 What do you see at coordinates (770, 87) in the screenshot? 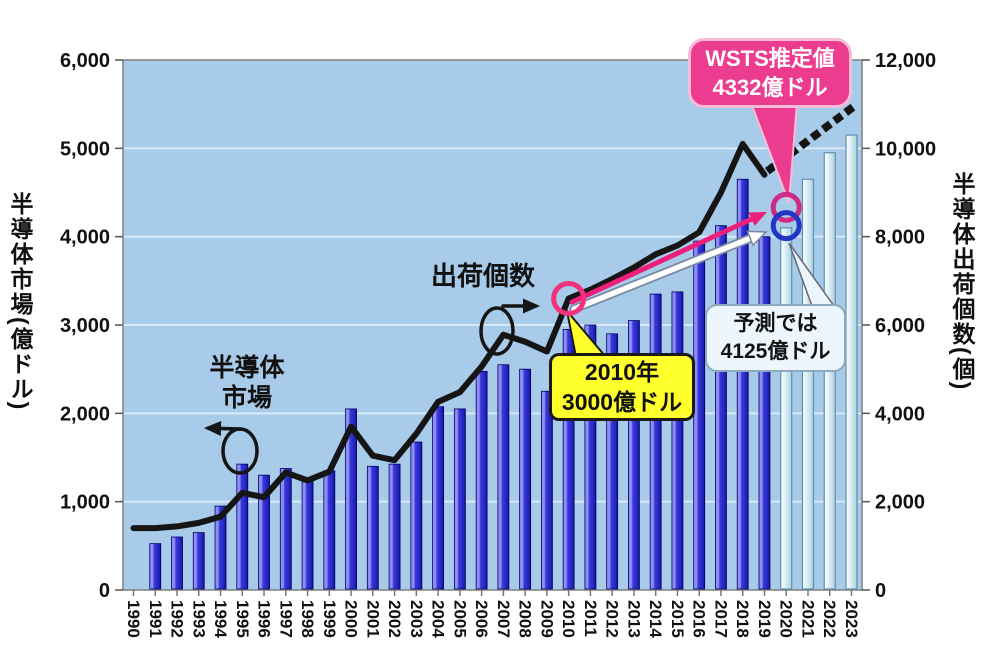
I see `wsts-callout-line2: 4332億ドル` at bounding box center [770, 87].